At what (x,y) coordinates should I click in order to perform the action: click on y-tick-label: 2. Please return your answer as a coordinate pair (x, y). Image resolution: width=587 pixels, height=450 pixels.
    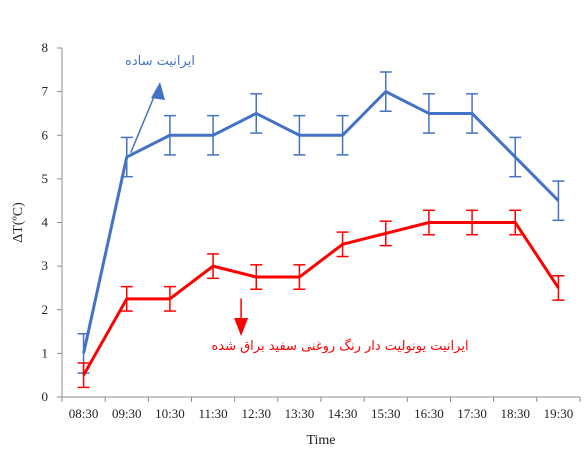
    Looking at the image, I should click on (45, 309).